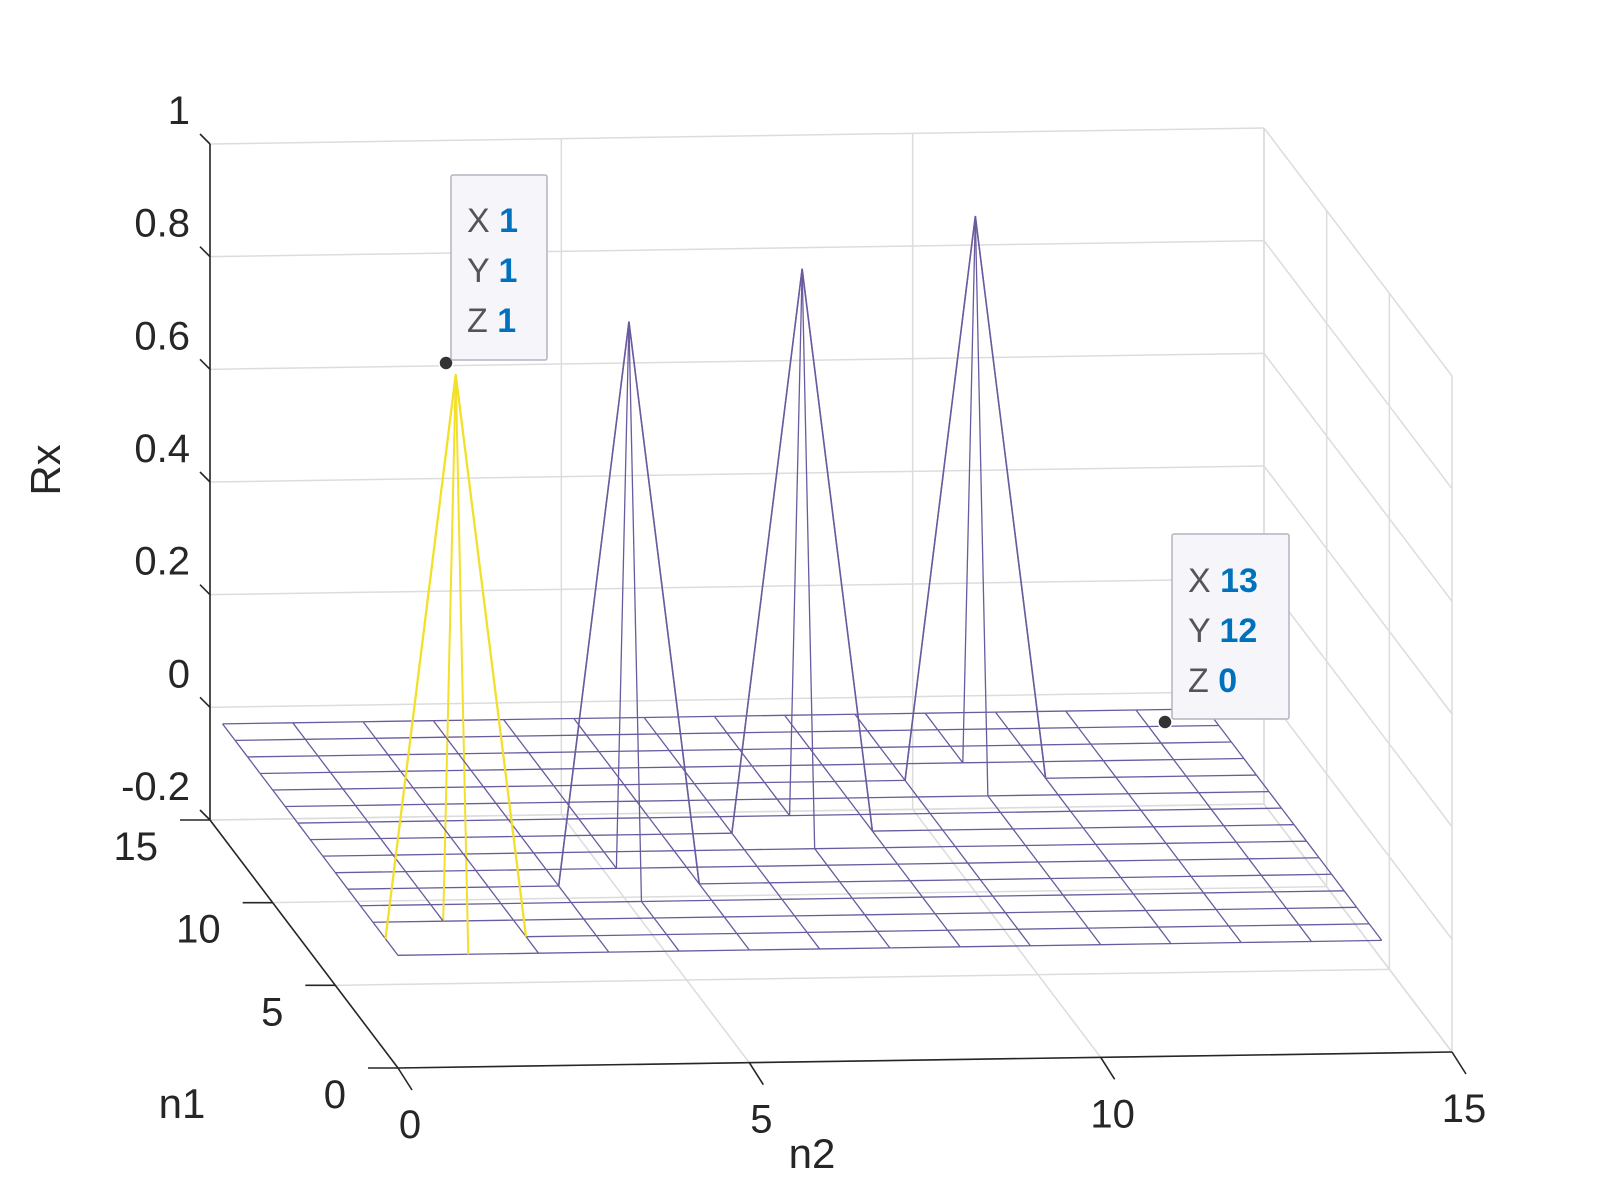 Image resolution: width=1600 pixels, height=1201 pixels. I want to click on grid-sidewall-z, so click(1358, 477).